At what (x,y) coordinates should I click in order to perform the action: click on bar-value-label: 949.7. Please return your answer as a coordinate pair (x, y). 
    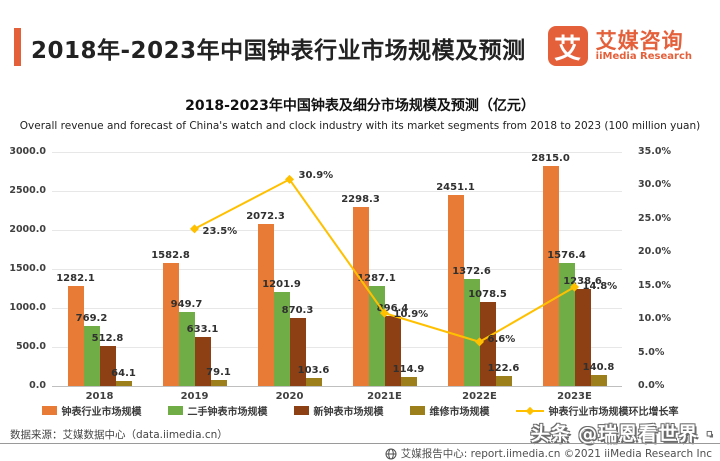
    Looking at the image, I should click on (186, 304).